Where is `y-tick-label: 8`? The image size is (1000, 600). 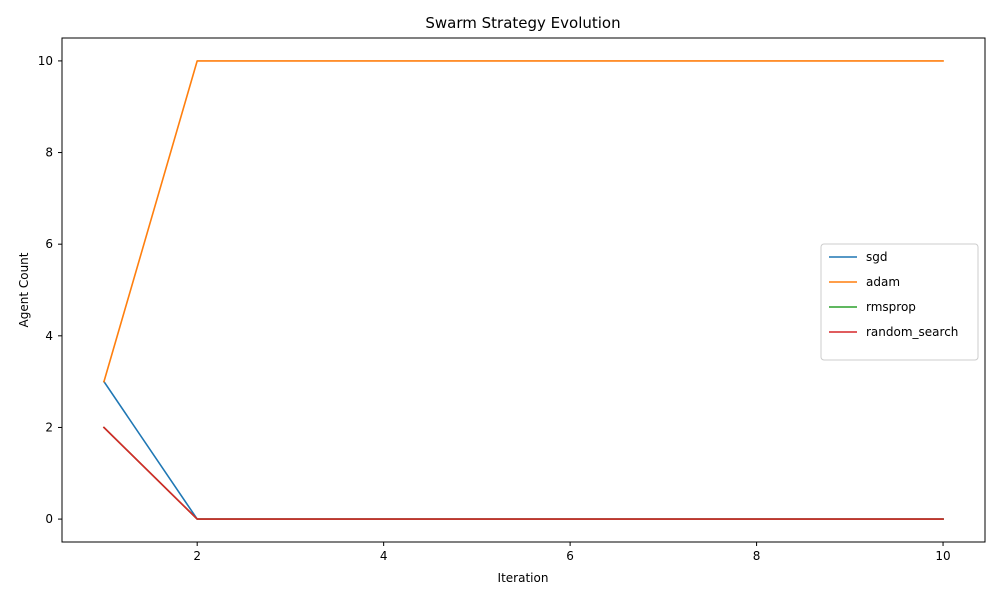
y-tick-label: 8 is located at coordinates (49, 153).